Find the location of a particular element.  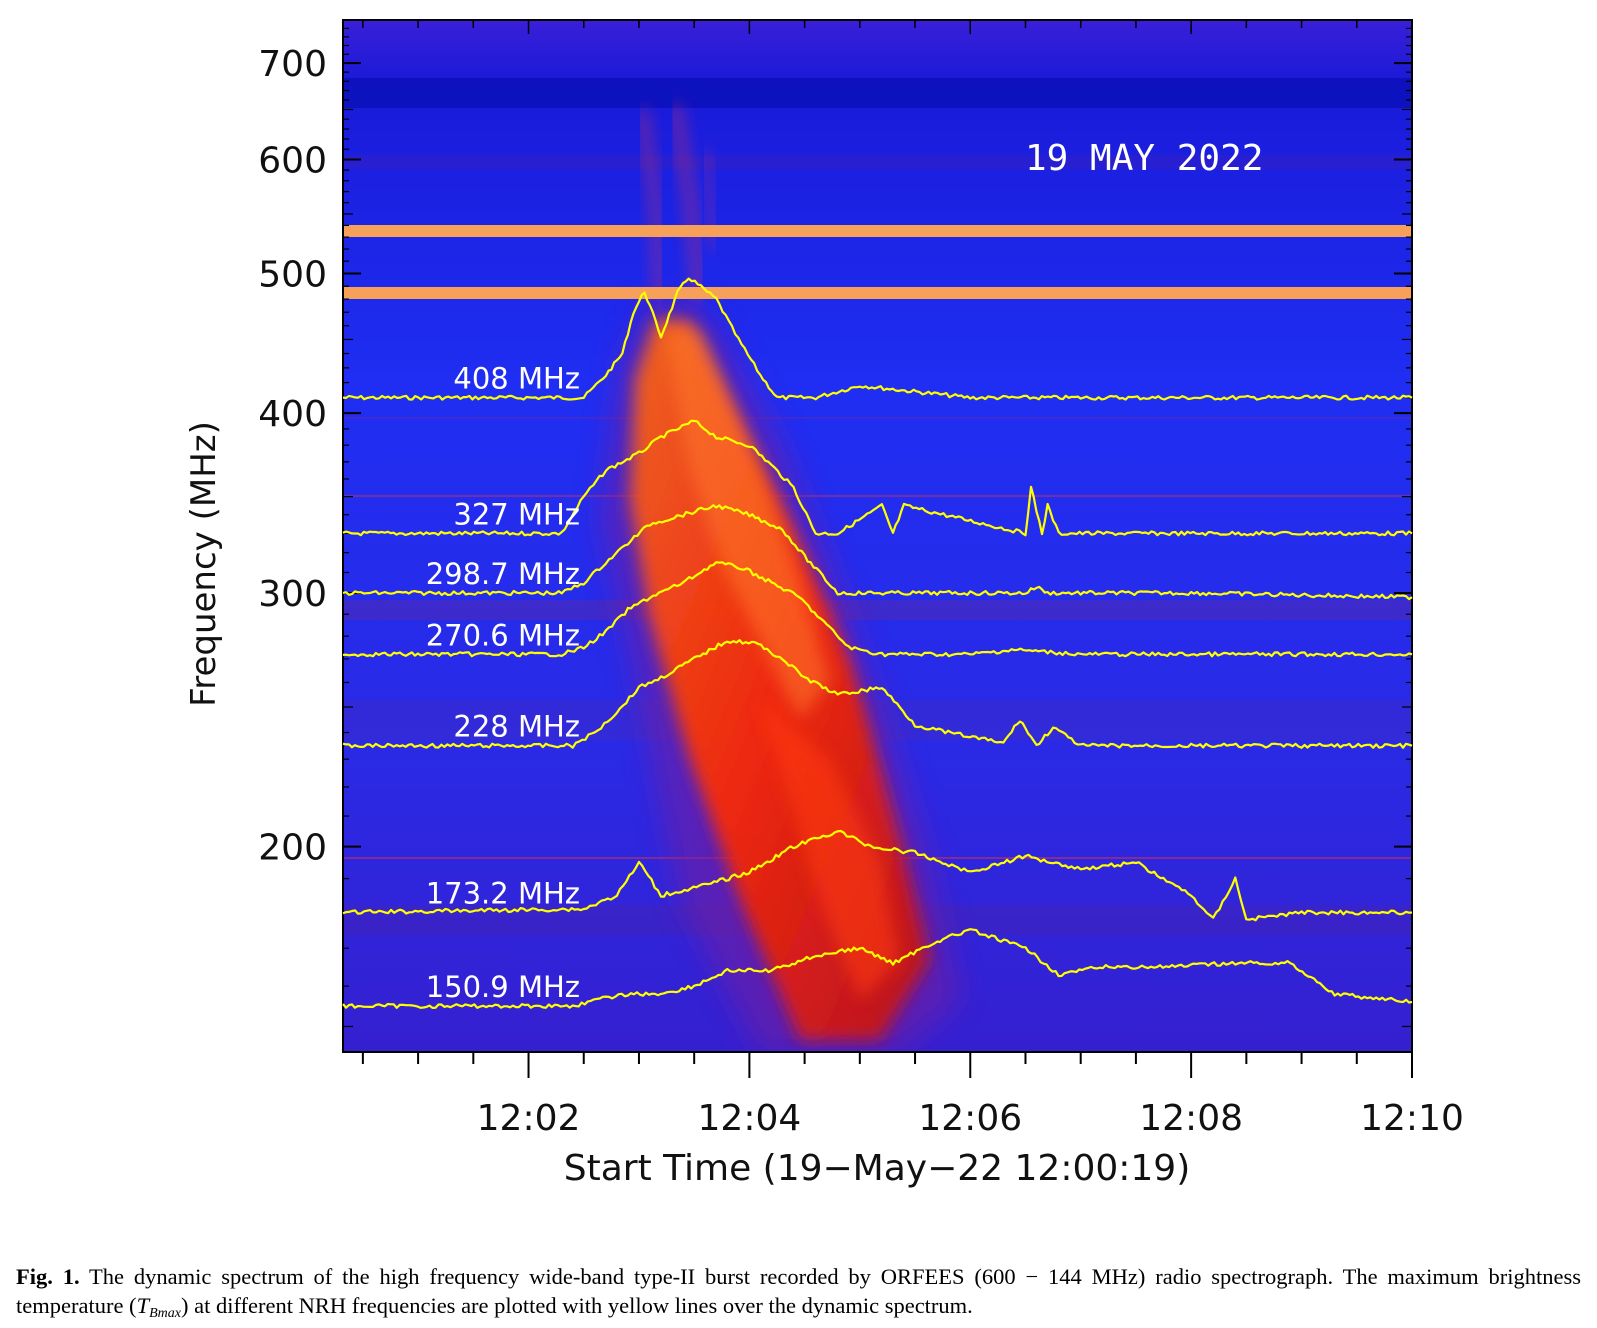

y-tick-label: 700 is located at coordinates (292, 64).